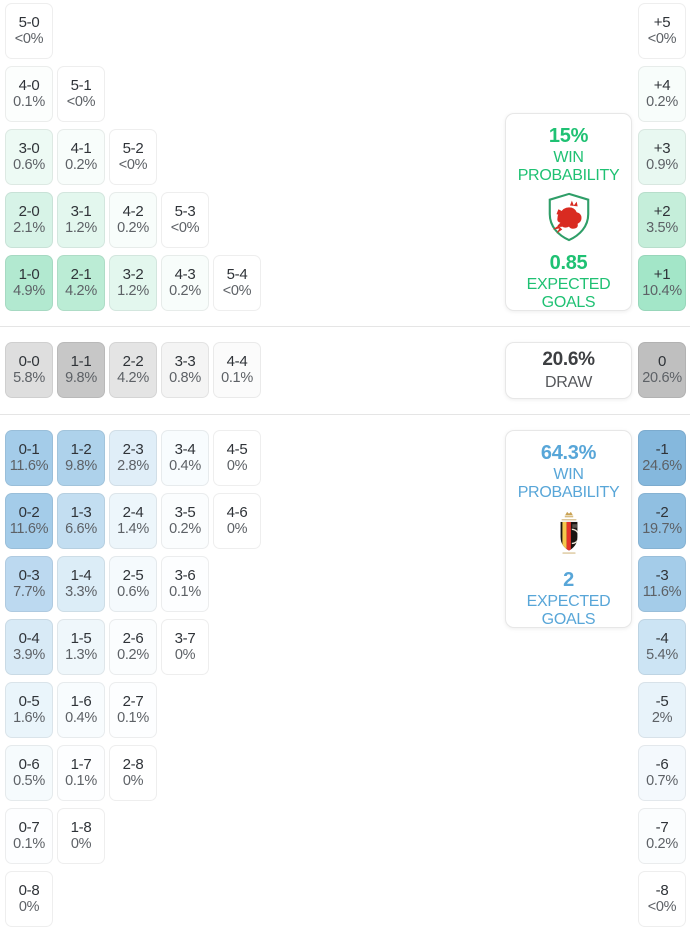 This screenshot has width=690, height=929. Describe the element at coordinates (81, 828) in the screenshot. I see `scoreline-text: 1-8` at that location.